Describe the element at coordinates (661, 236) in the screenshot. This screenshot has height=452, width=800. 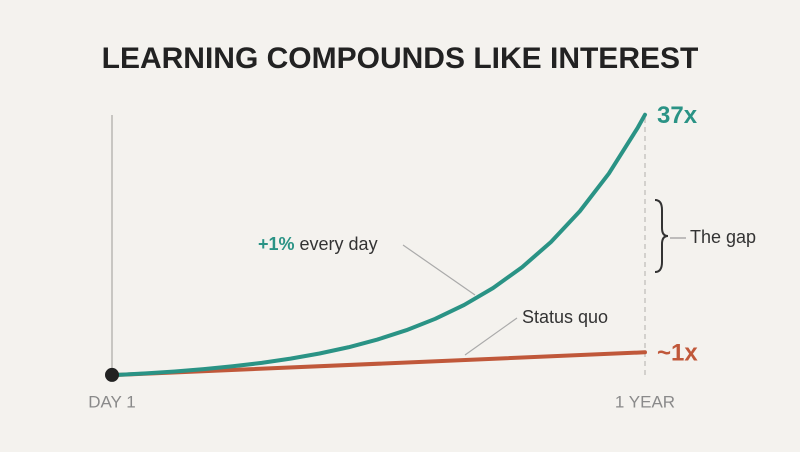
I see `gap-brace` at that location.